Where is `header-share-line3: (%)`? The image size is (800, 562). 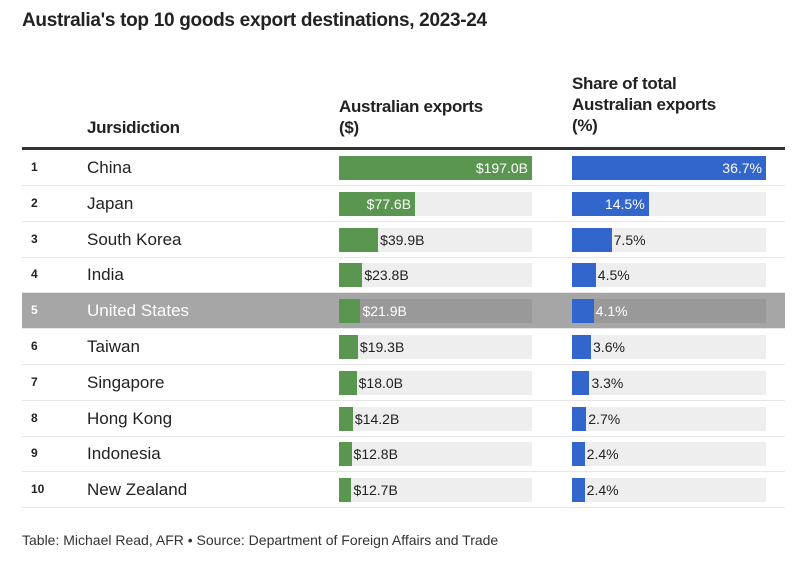
header-share-line3: (%) is located at coordinates (585, 125).